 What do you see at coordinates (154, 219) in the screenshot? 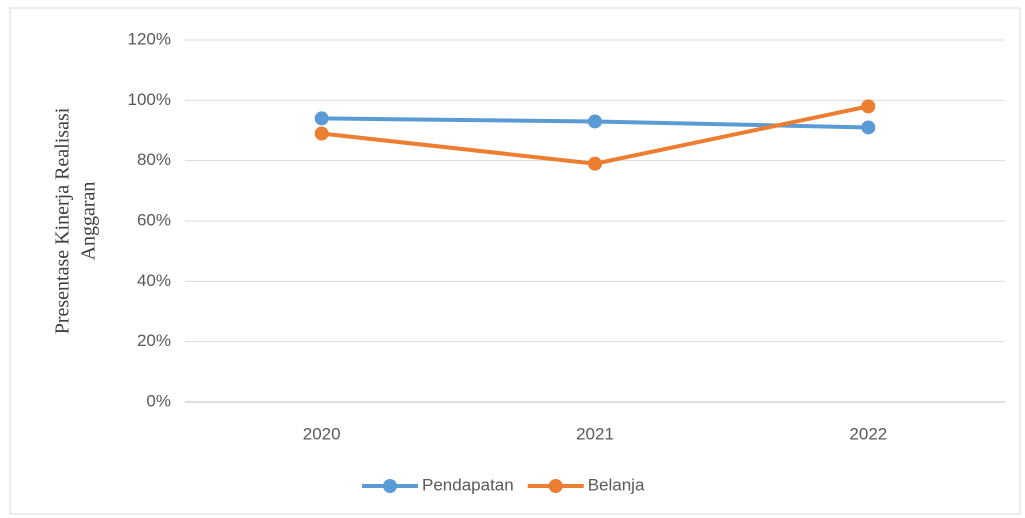
I see `y-tick-label: 60%` at bounding box center [154, 219].